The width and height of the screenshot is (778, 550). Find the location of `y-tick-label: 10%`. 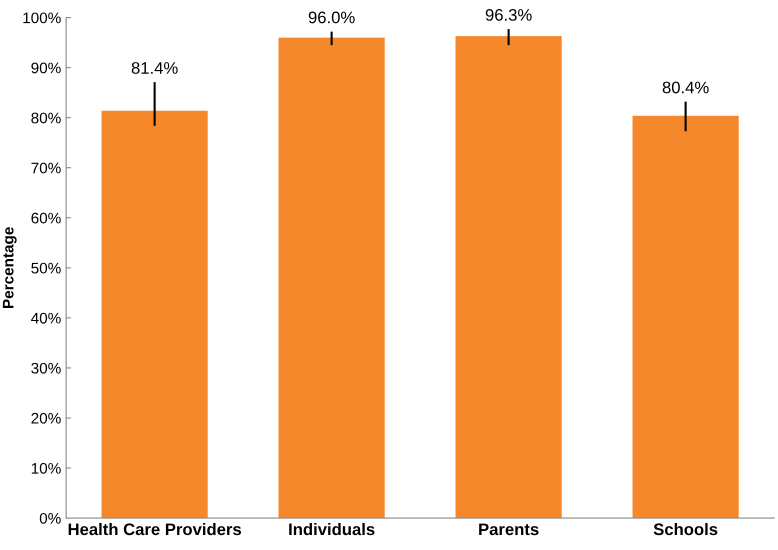

y-tick-label: 10% is located at coordinates (46, 468).